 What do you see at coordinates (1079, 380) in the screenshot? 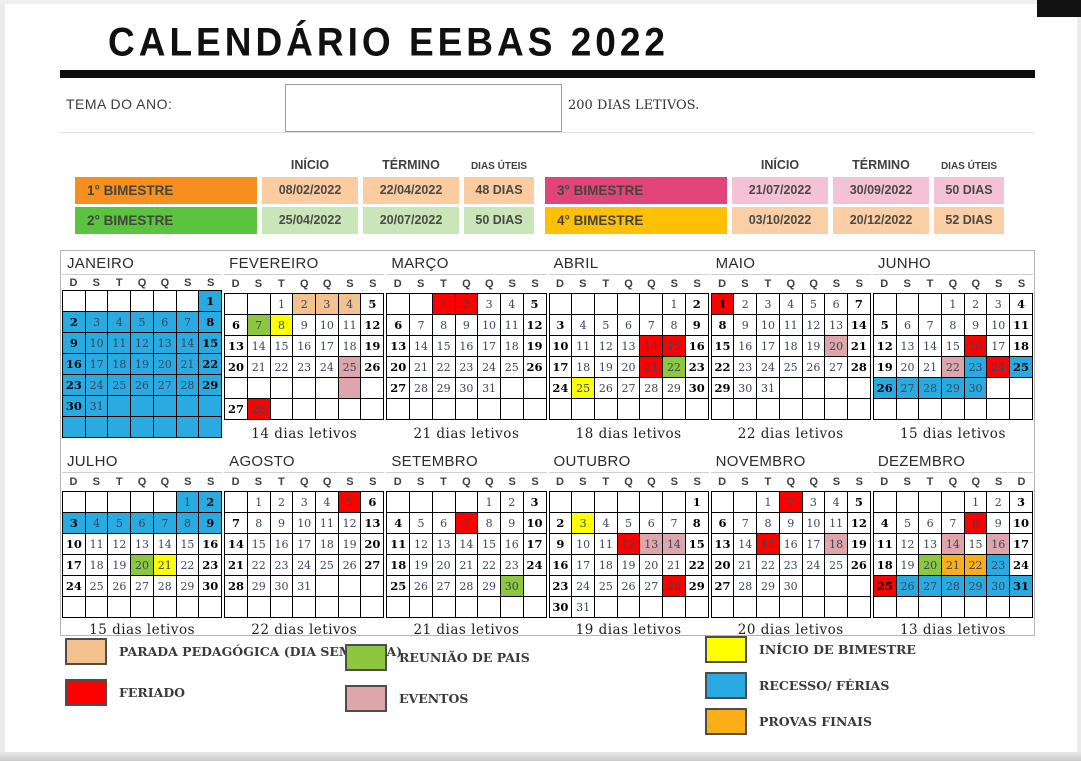
I see `page-edge-right` at bounding box center [1079, 380].